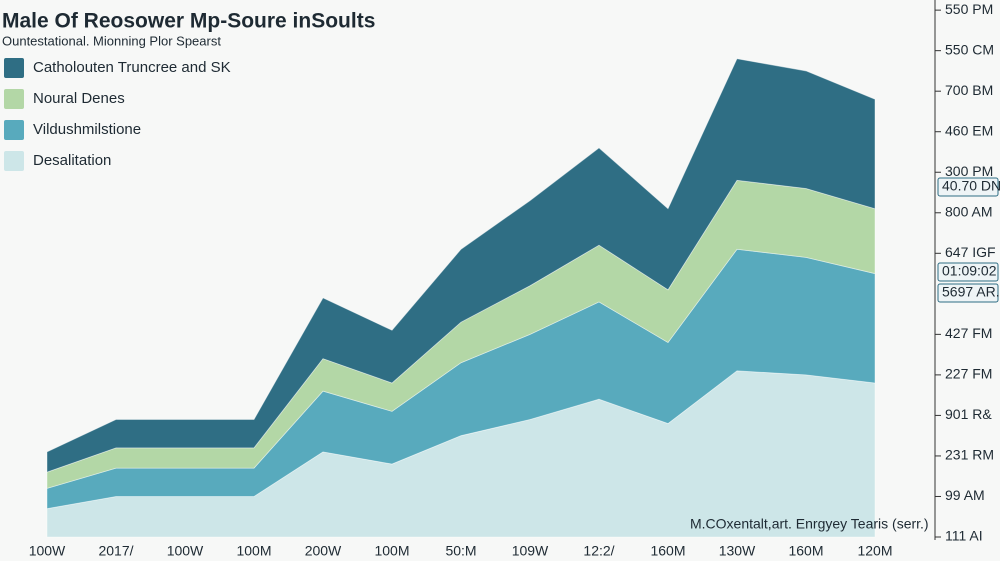 The height and width of the screenshot is (561, 1000). What do you see at coordinates (111, 40) in the screenshot?
I see `chart-subtitle: Ountestational. Mionning Plor Spearst` at bounding box center [111, 40].